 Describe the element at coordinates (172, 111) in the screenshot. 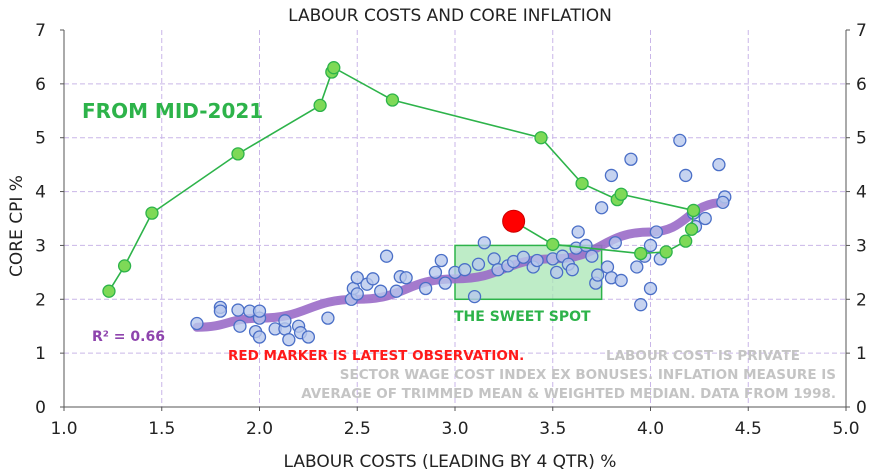

I see `from-mid-2021-label: FROM MID-2021` at that location.